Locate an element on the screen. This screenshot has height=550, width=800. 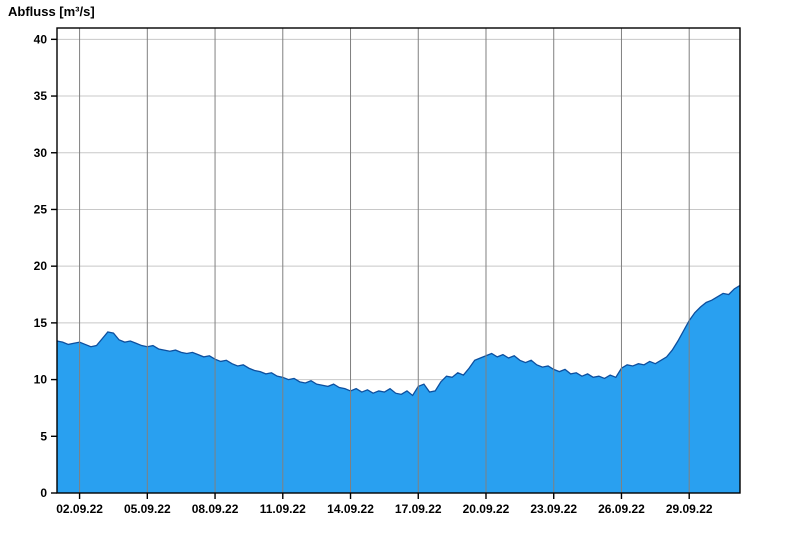
x-tick-label: 11.09.22 is located at coordinates (283, 509).